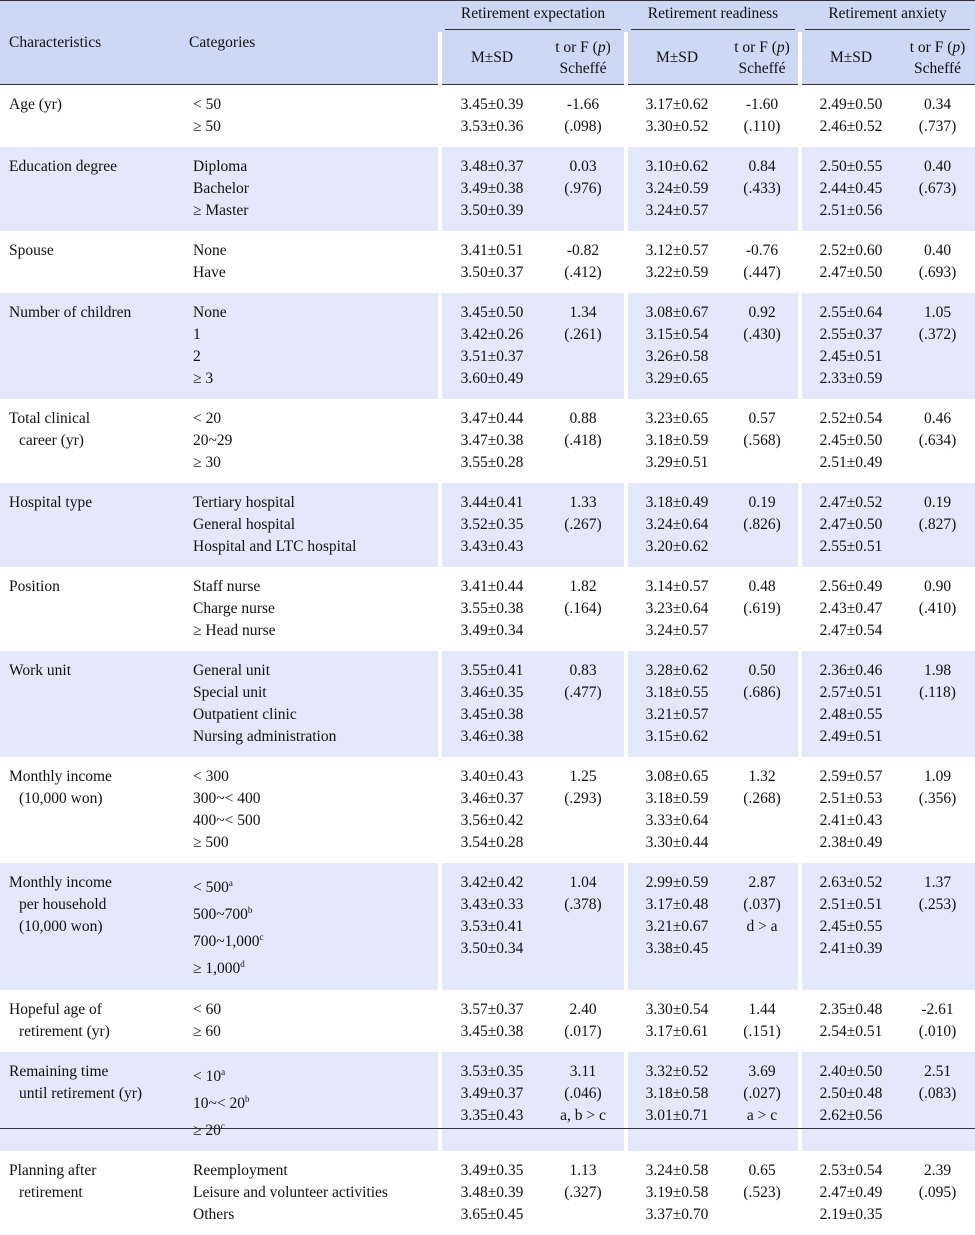  Describe the element at coordinates (90, 609) in the screenshot. I see `characteristic-cell: Position` at that location.